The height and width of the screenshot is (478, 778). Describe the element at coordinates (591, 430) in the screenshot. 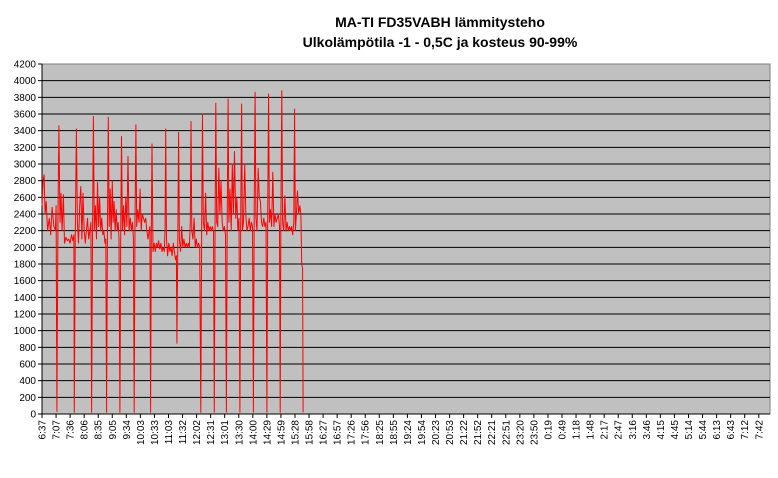

I see `xtick-label: 1:48` at that location.